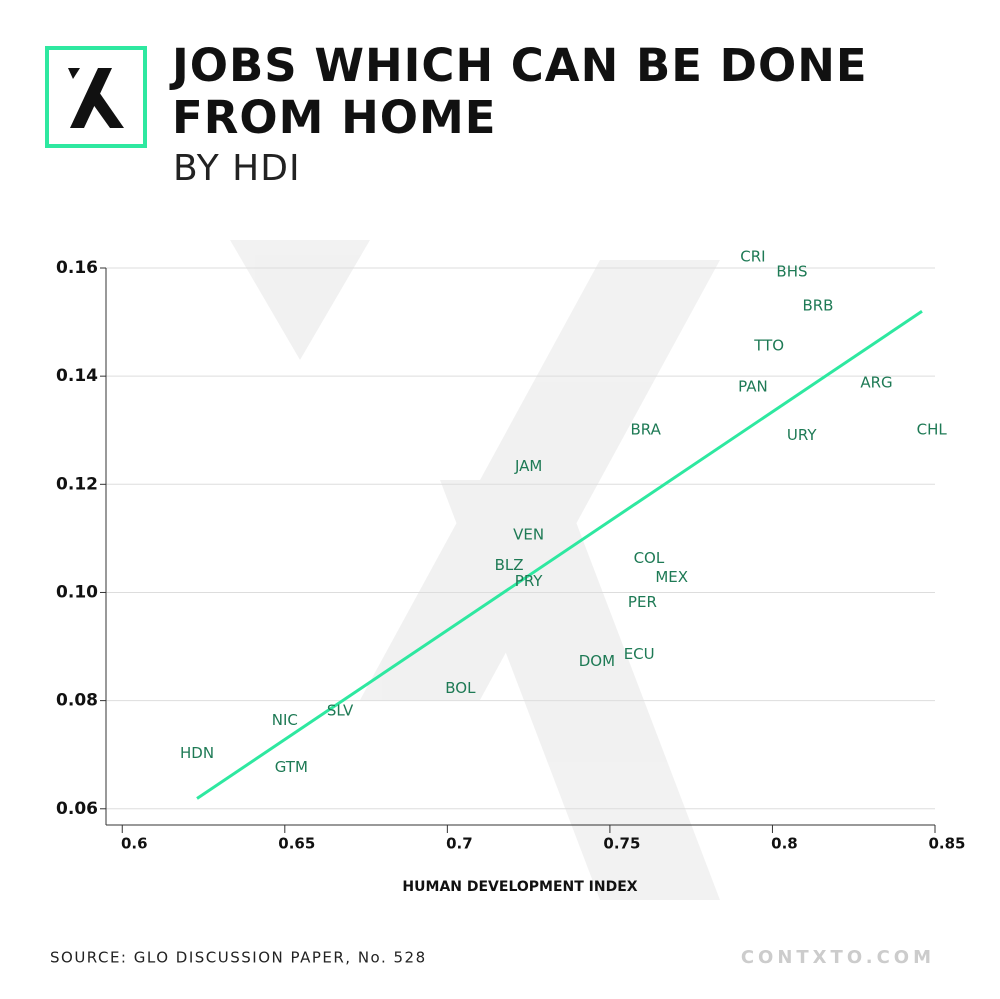 The height and width of the screenshot is (999, 1000). What do you see at coordinates (791, 271) in the screenshot?
I see `point-label: BHS` at bounding box center [791, 271].